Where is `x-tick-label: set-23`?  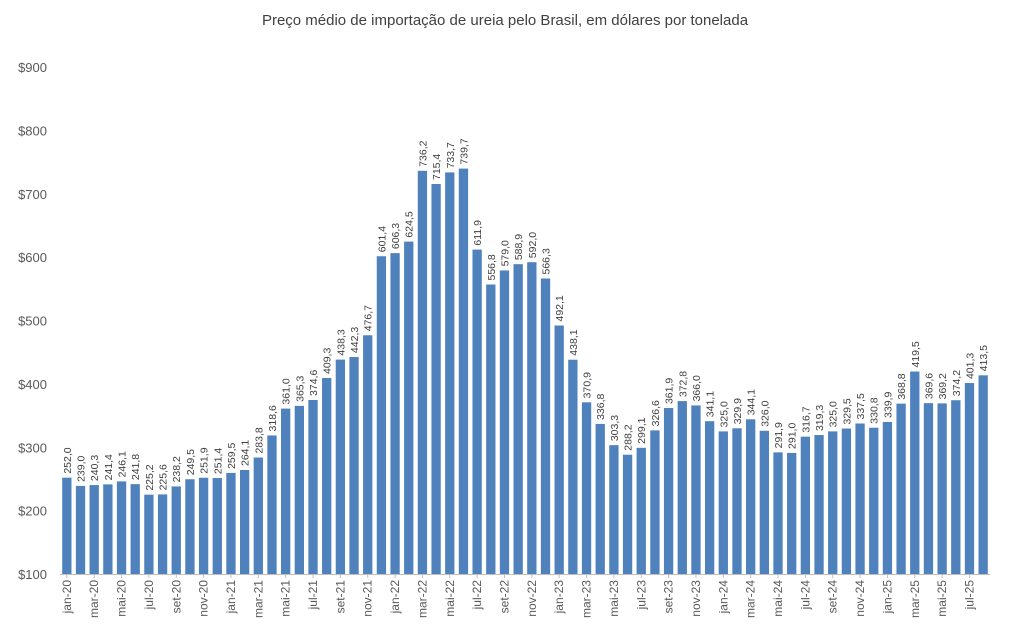 x-tick-label: set-23 is located at coordinates (669, 597).